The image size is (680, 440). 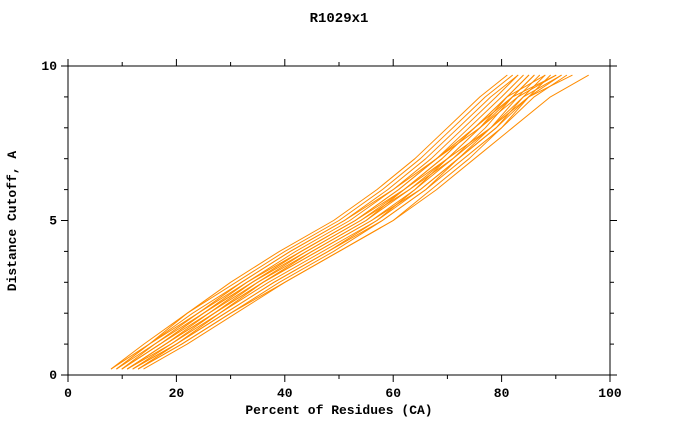 What do you see at coordinates (393, 393) in the screenshot?
I see `x-tick-label: 60` at bounding box center [393, 393].